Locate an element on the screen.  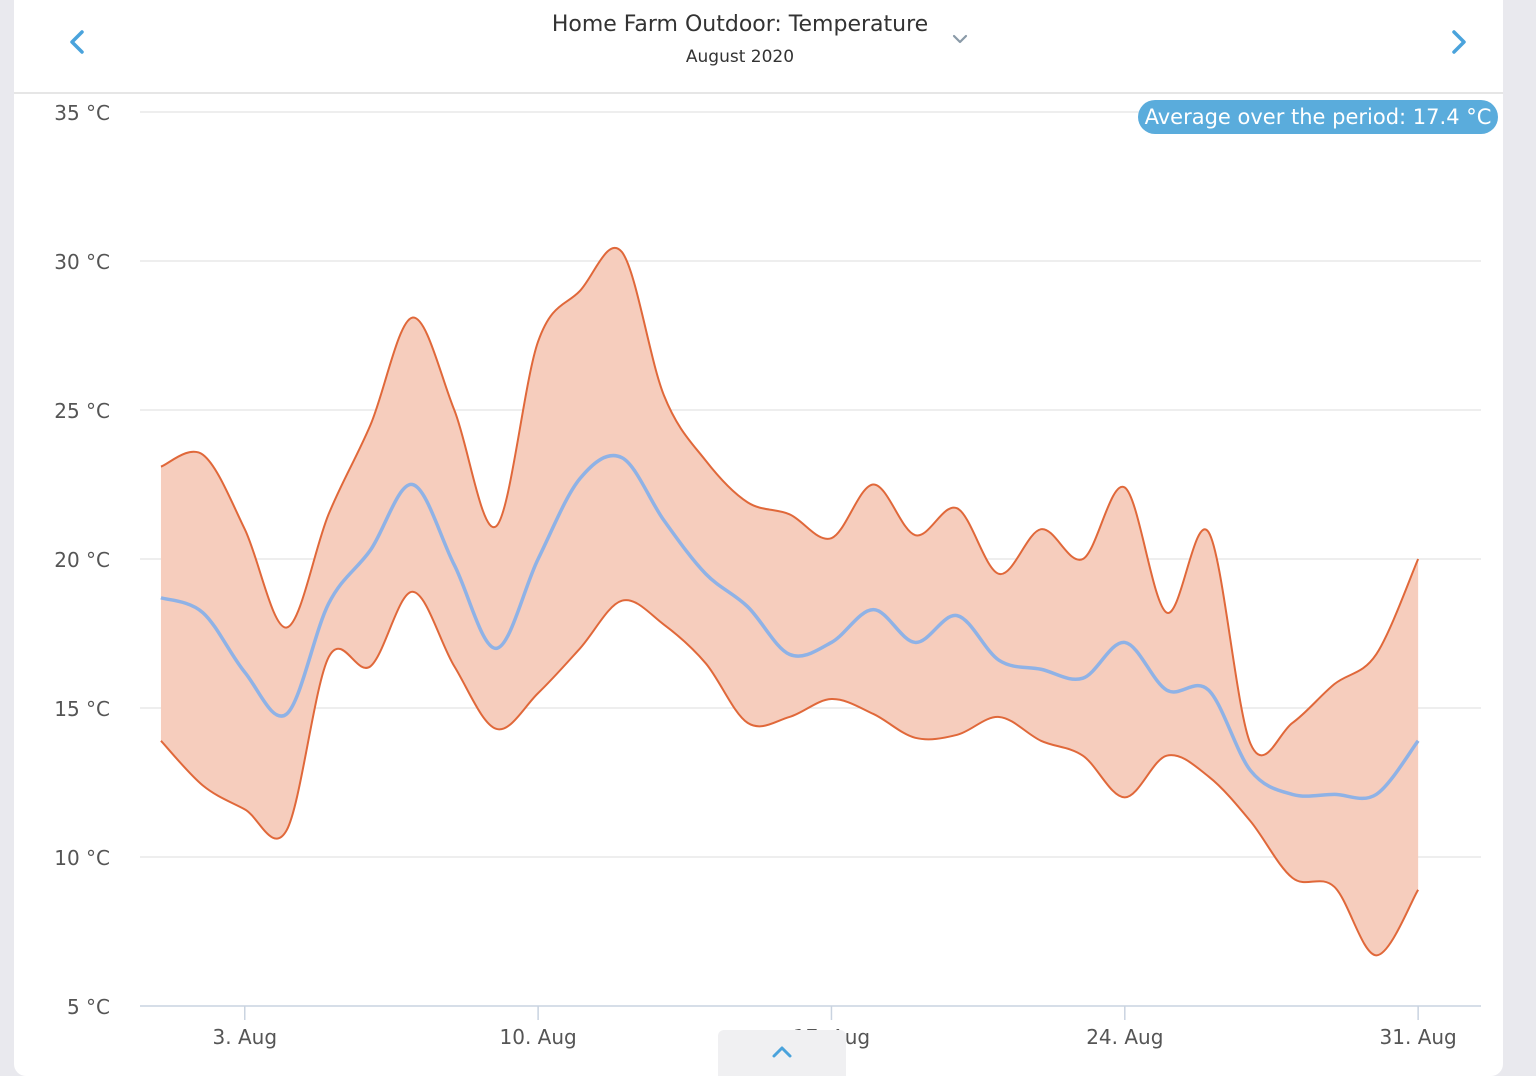
chart-select-dropdown is located at coordinates (960, 39).